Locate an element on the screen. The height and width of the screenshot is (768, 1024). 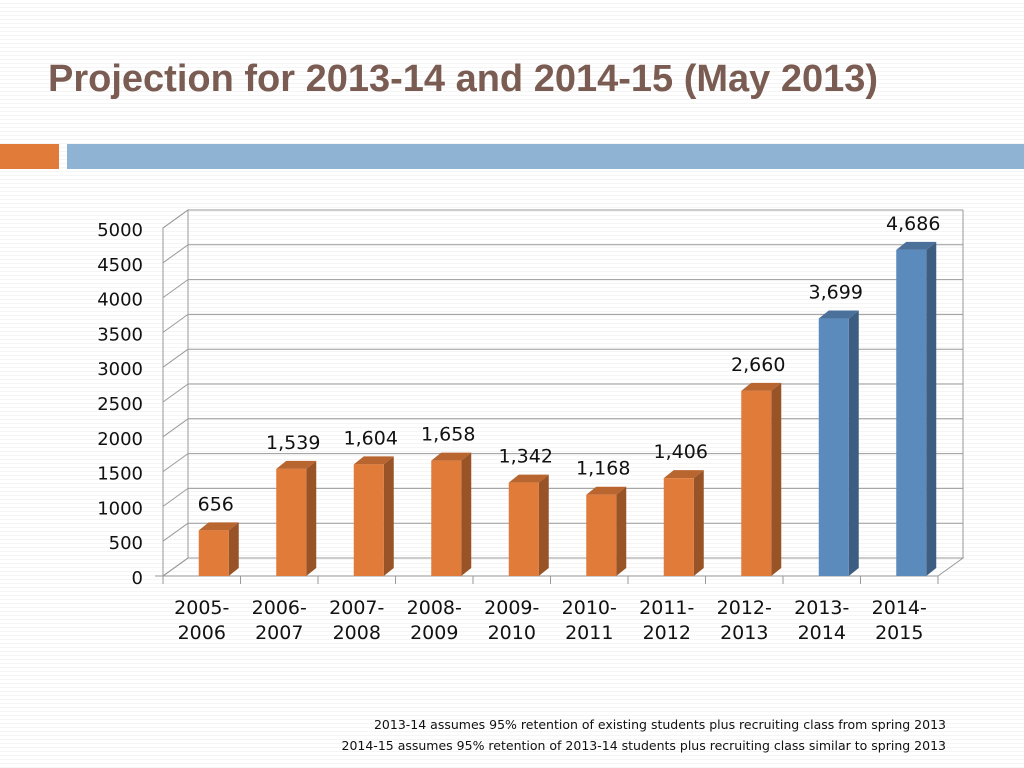
data-label: 656 is located at coordinates (216, 504).